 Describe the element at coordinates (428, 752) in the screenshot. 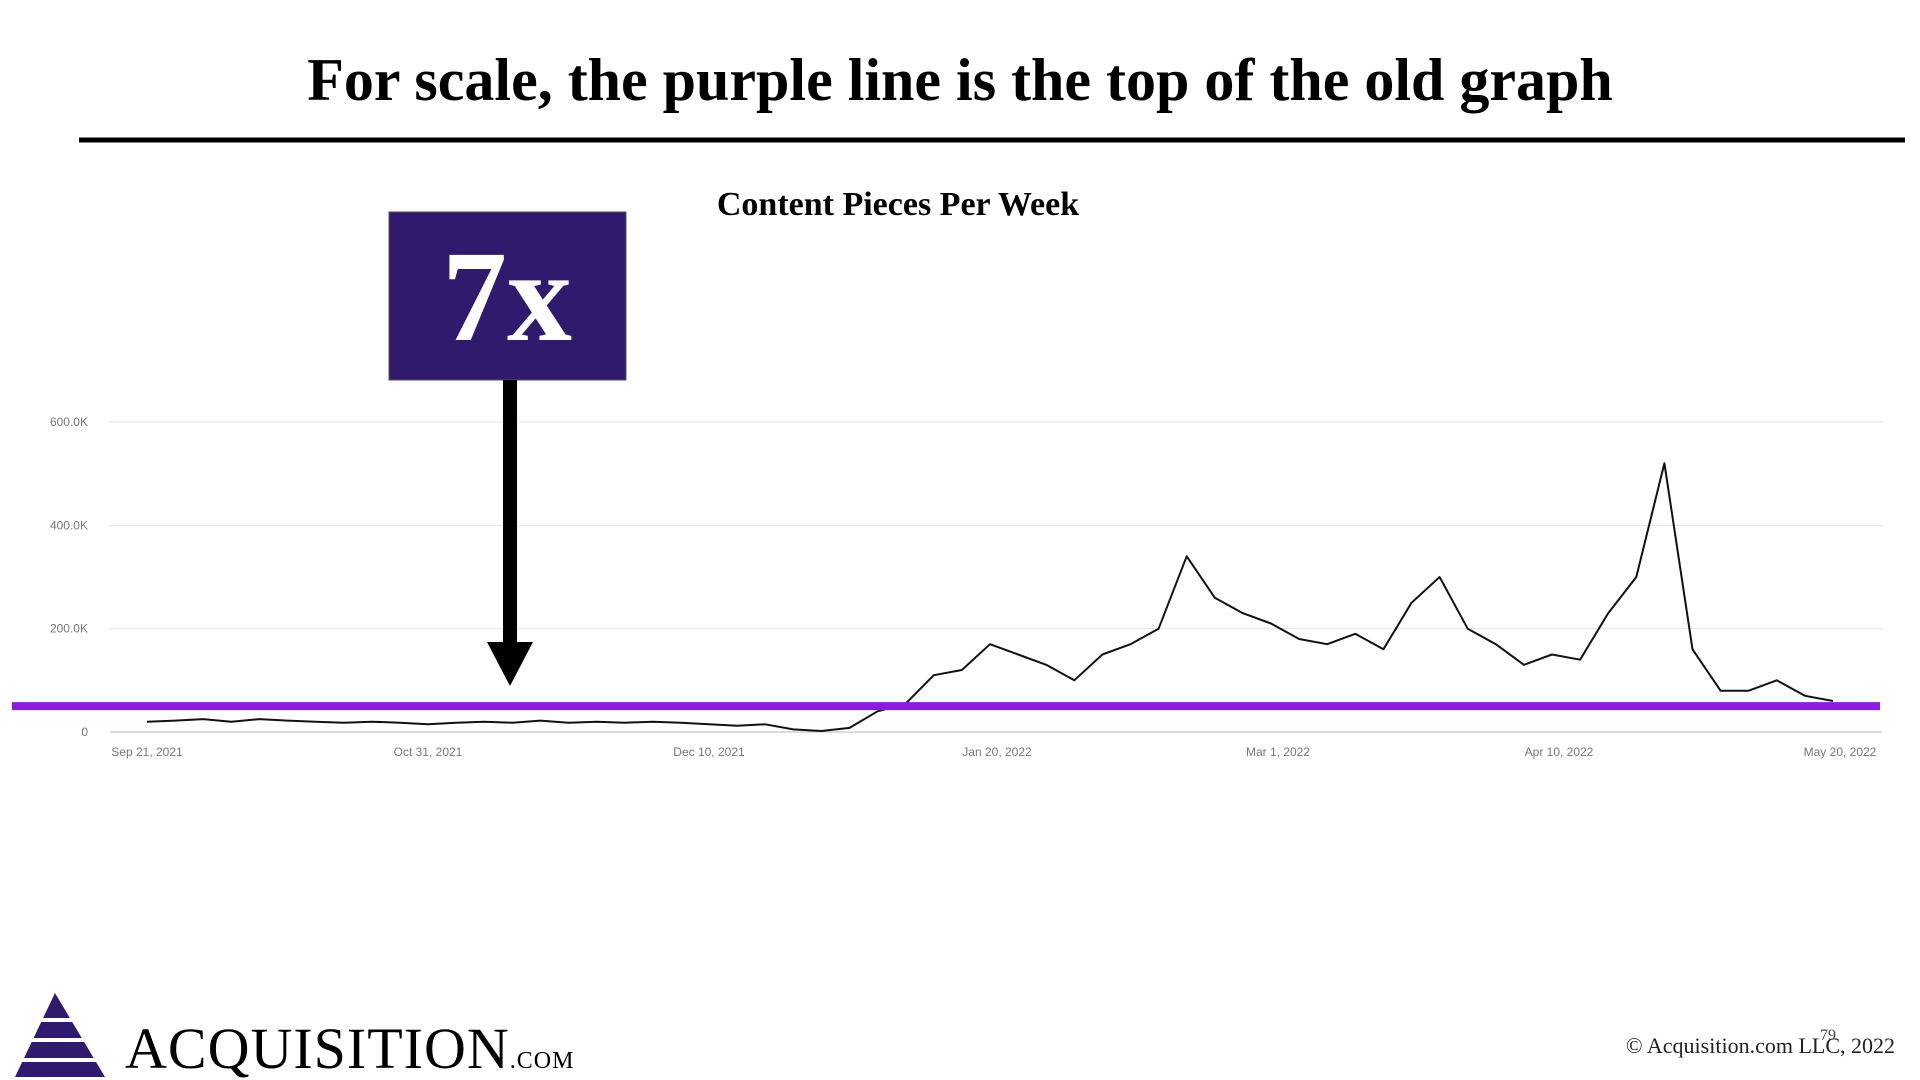

I see `x-tick-label: Oct 31, 2021` at that location.